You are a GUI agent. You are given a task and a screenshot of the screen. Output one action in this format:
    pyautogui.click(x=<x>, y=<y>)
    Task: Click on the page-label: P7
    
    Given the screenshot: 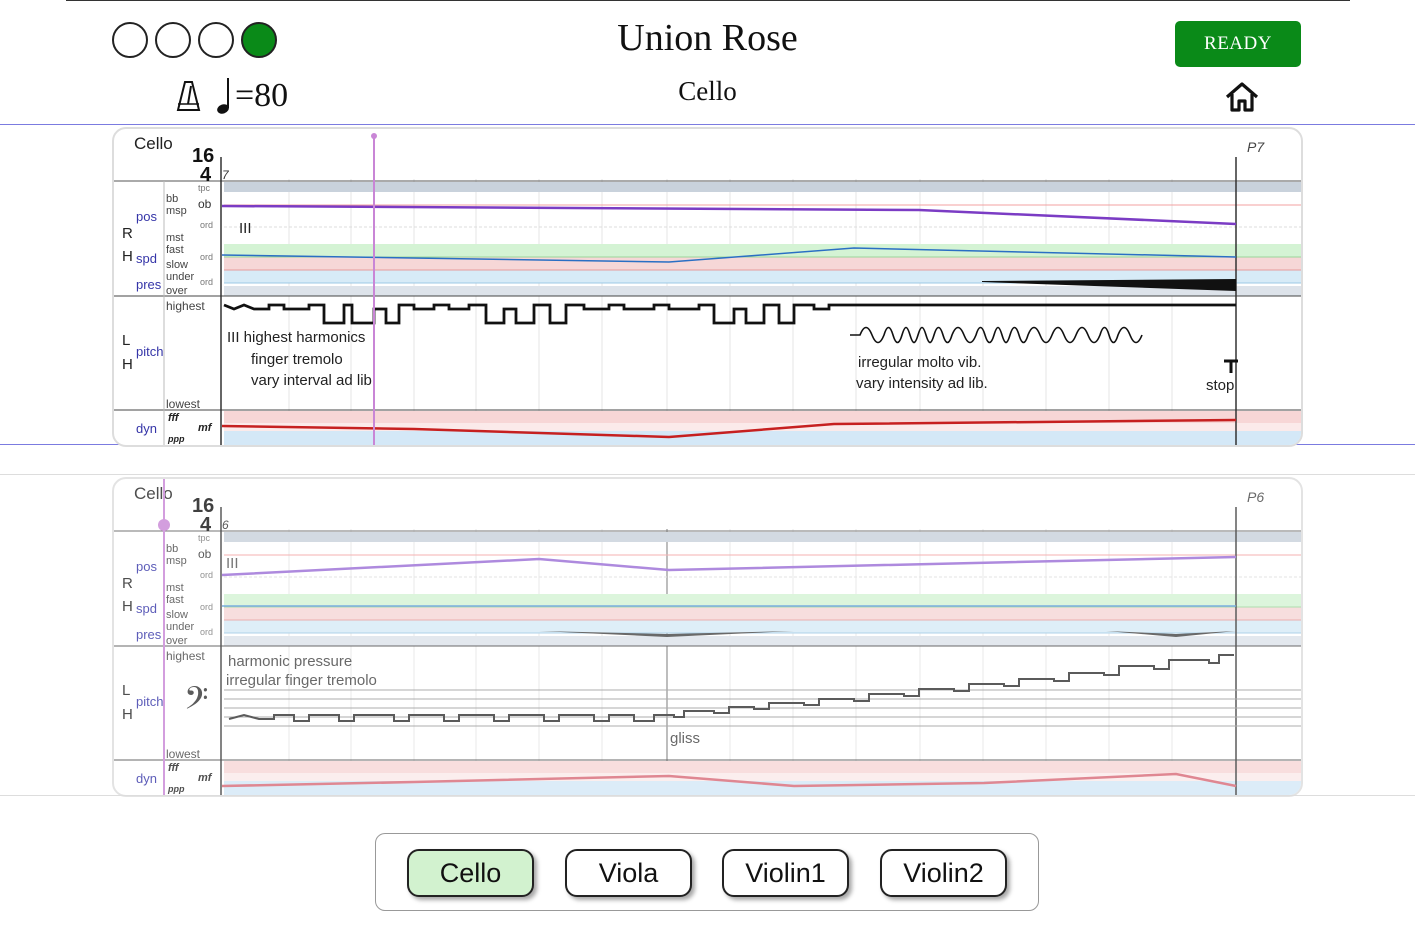 What is the action you would take?
    pyautogui.click(x=1256, y=147)
    